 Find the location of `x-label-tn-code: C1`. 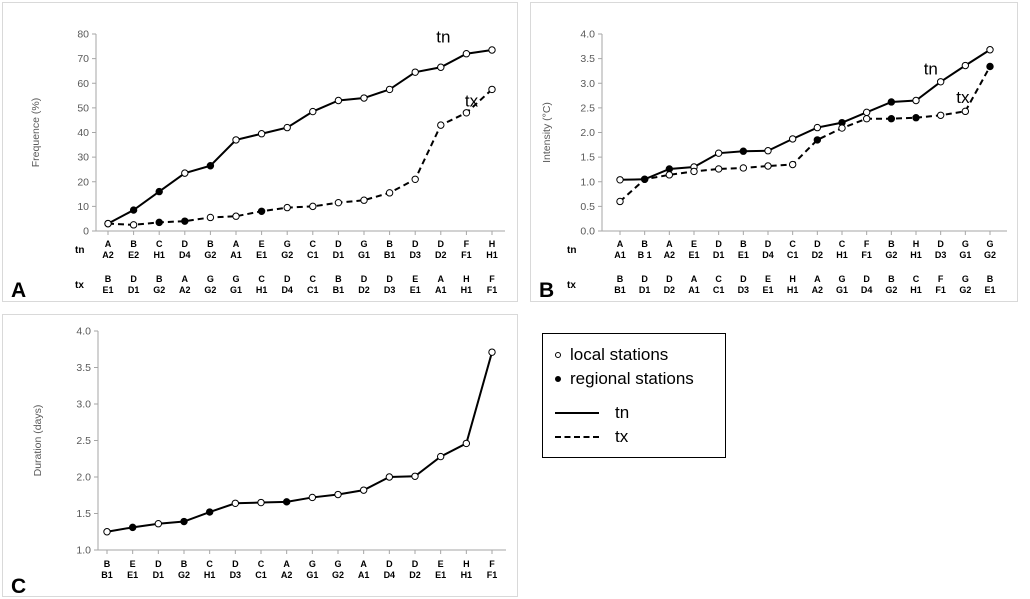

x-label-tn-code: C1 is located at coordinates (793, 255).